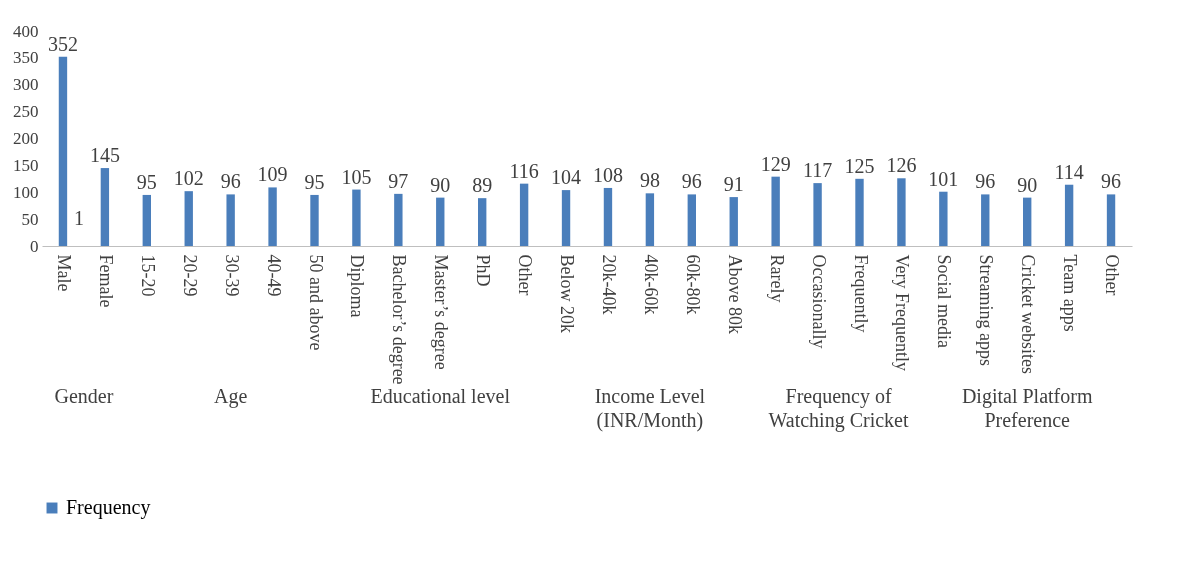 Image resolution: width=1181 pixels, height=580 pixels. Describe the element at coordinates (398, 180) in the screenshot. I see `data-label: 97` at that location.